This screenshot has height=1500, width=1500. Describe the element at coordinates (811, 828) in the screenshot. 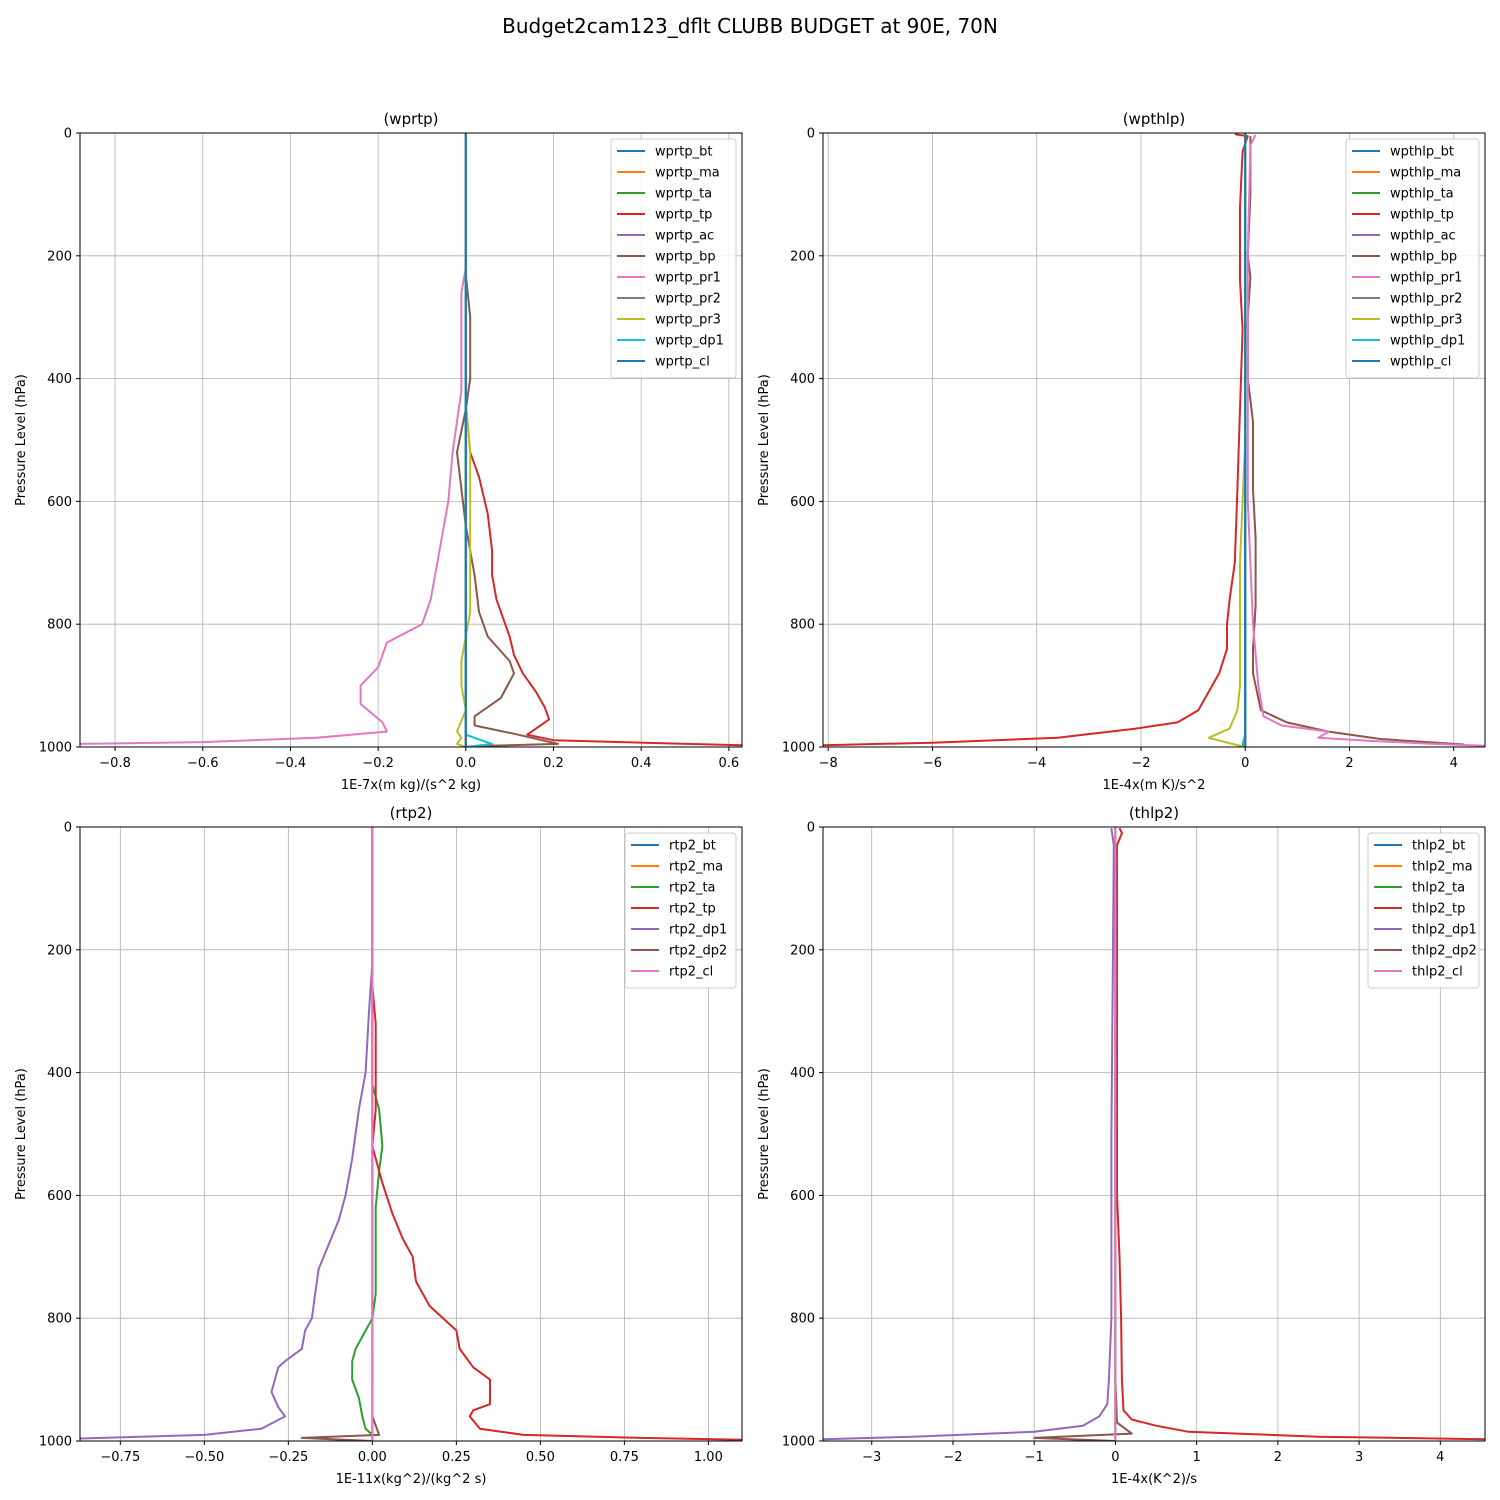

I see `chart3-ytick-label: 0` at that location.